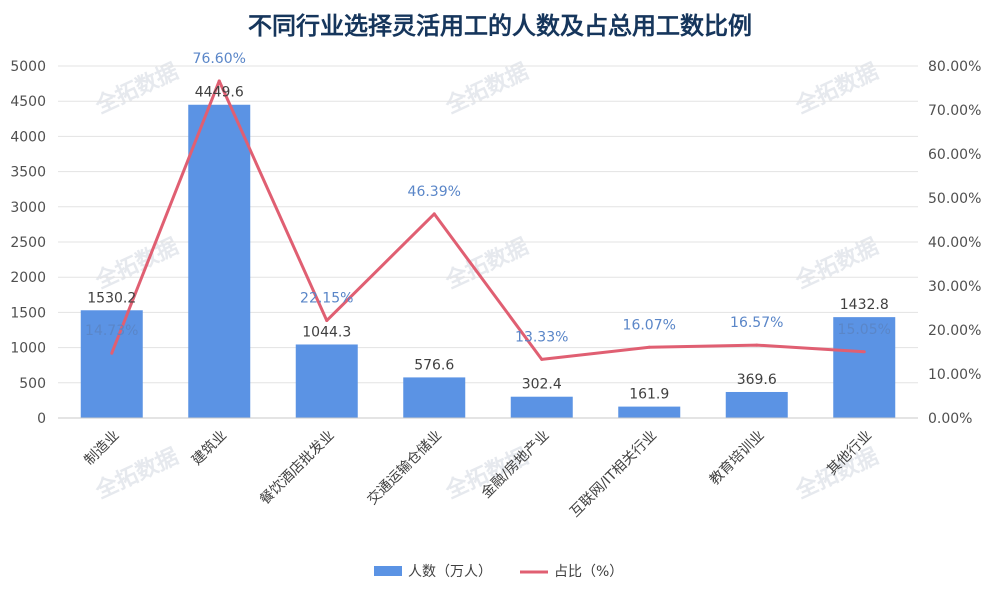  What do you see at coordinates (28, 349) in the screenshot?
I see `y-left-tick-label: 1000` at bounding box center [28, 349].